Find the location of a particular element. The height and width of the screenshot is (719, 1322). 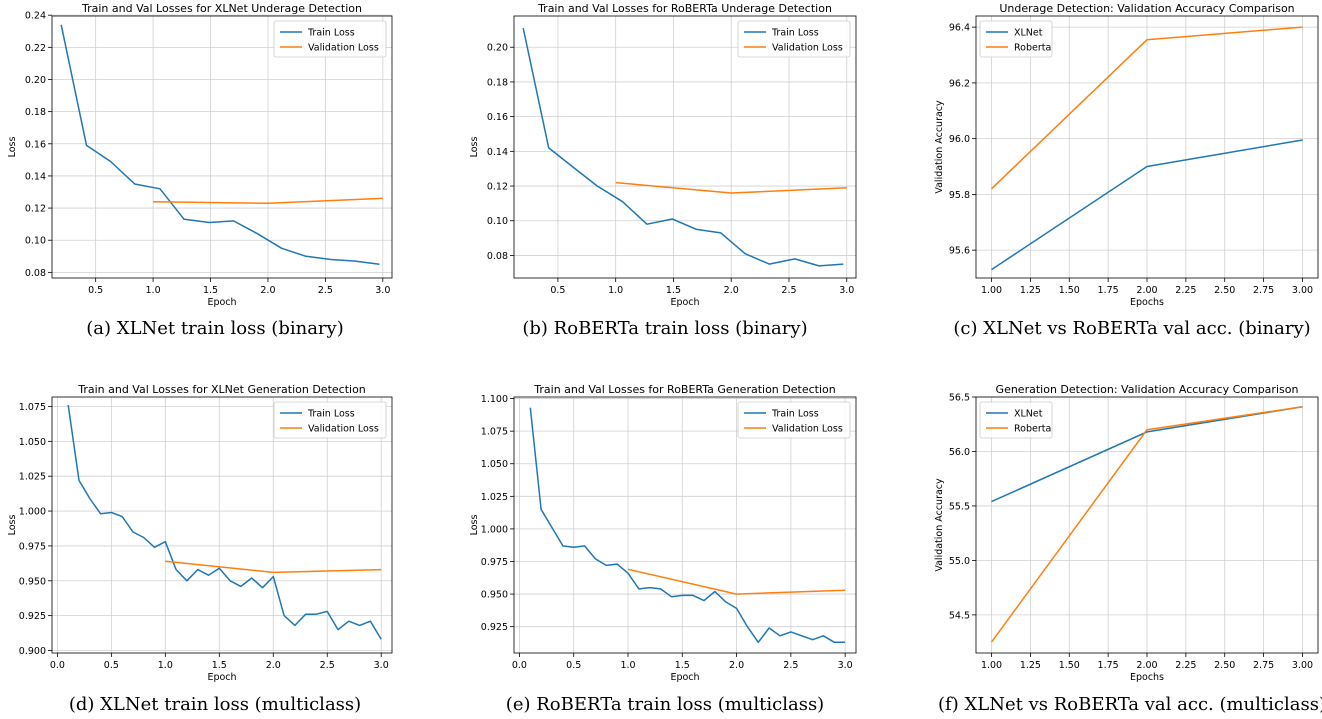

chart-d-ytick-label-6: 1.050 is located at coordinates (32, 442).